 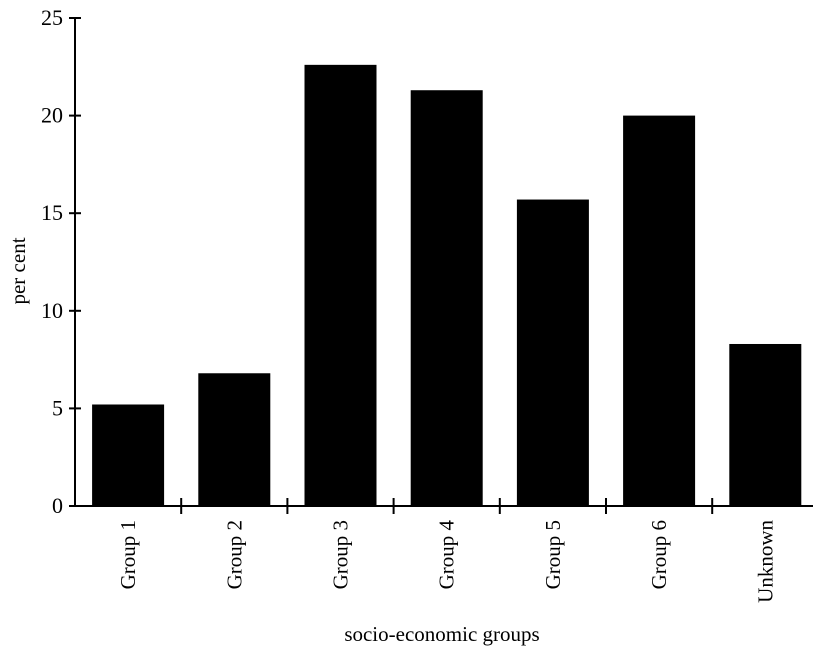 What do you see at coordinates (57, 407) in the screenshot?
I see `y-tick-label: 5` at bounding box center [57, 407].